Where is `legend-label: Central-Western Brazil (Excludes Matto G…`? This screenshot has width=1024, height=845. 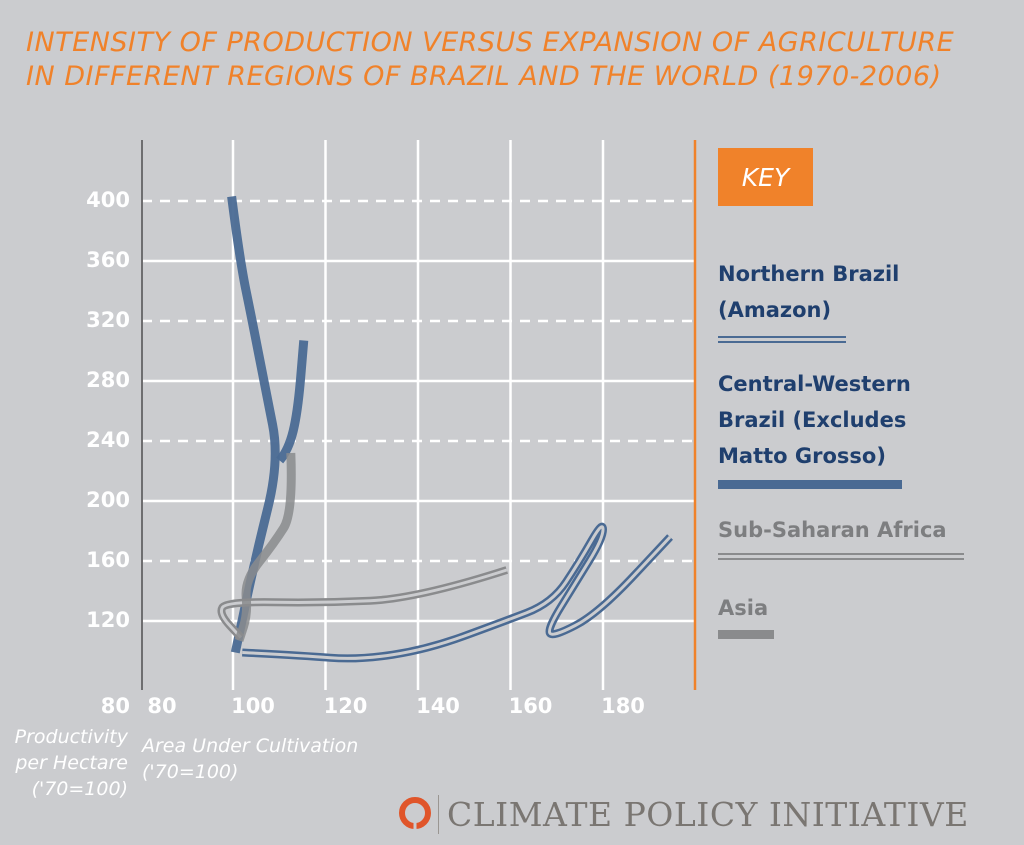
legend-label: Central-Western Brazil (Excludes Matto G… is located at coordinates (814, 420).